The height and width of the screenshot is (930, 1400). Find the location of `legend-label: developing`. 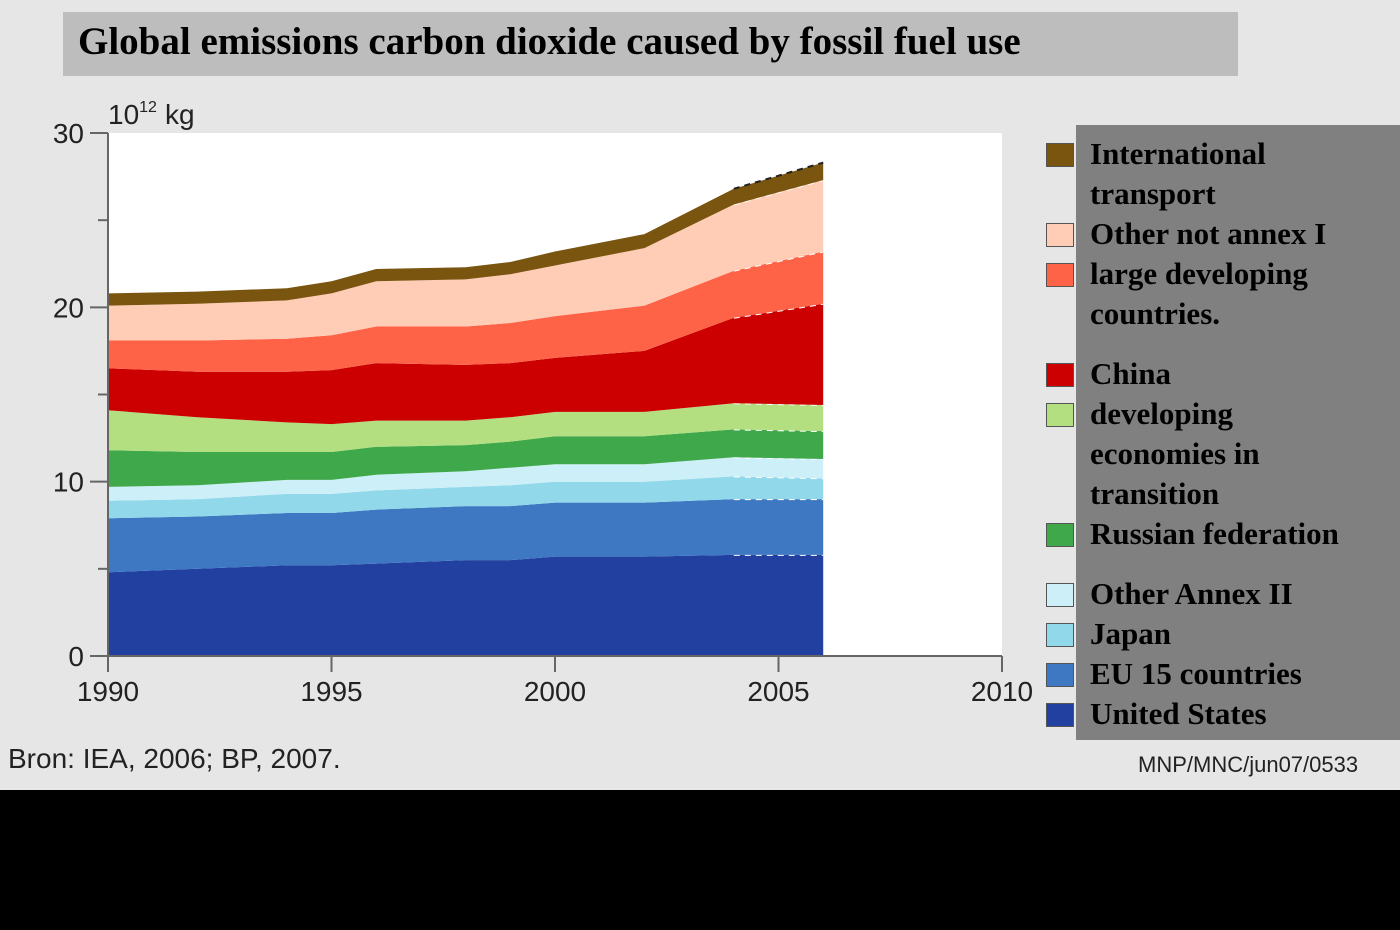

legend-label: developing is located at coordinates (1161, 413).